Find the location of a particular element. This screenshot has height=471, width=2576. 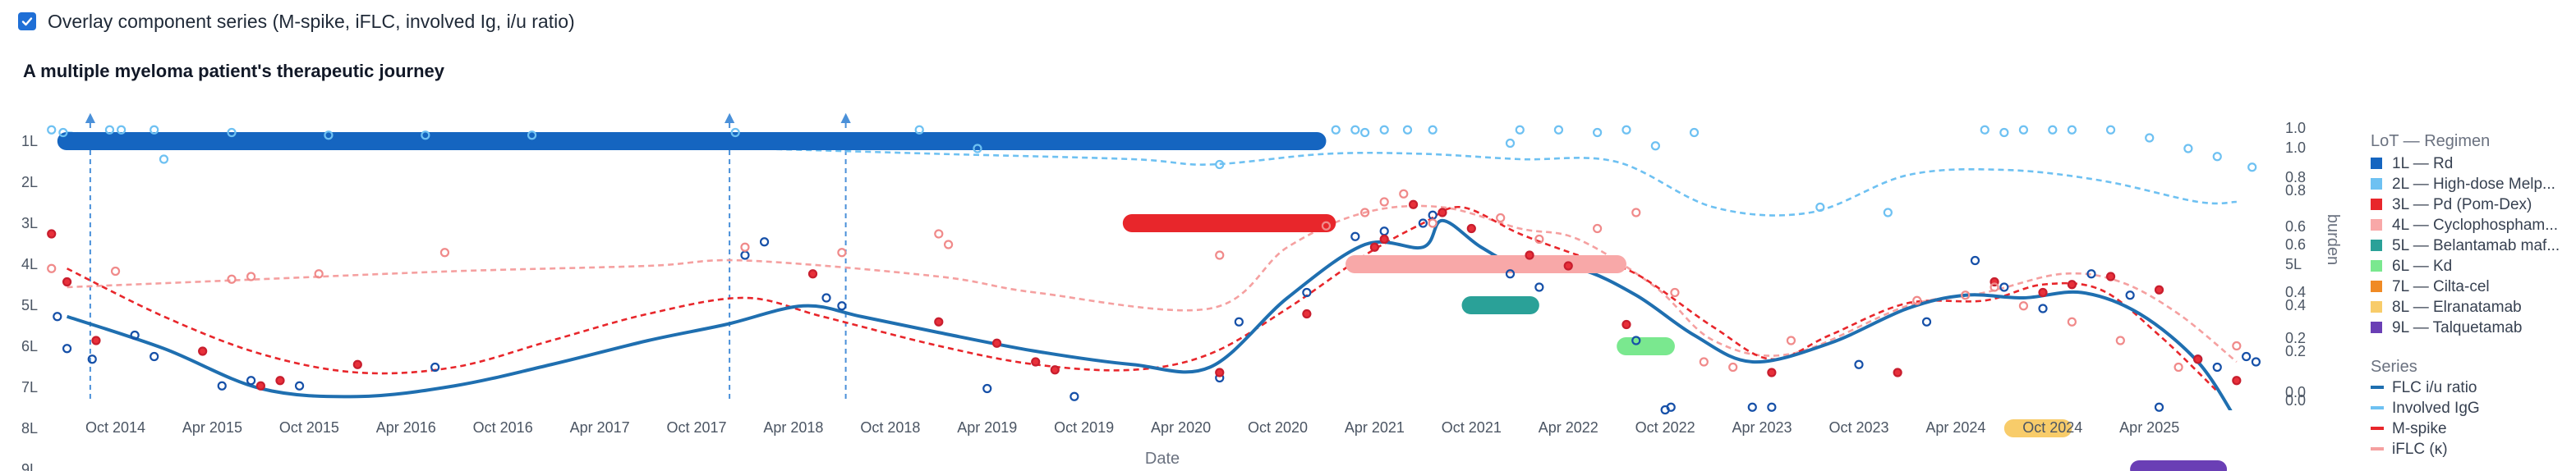

x-tick-label: Apr 2020 is located at coordinates (1181, 428).